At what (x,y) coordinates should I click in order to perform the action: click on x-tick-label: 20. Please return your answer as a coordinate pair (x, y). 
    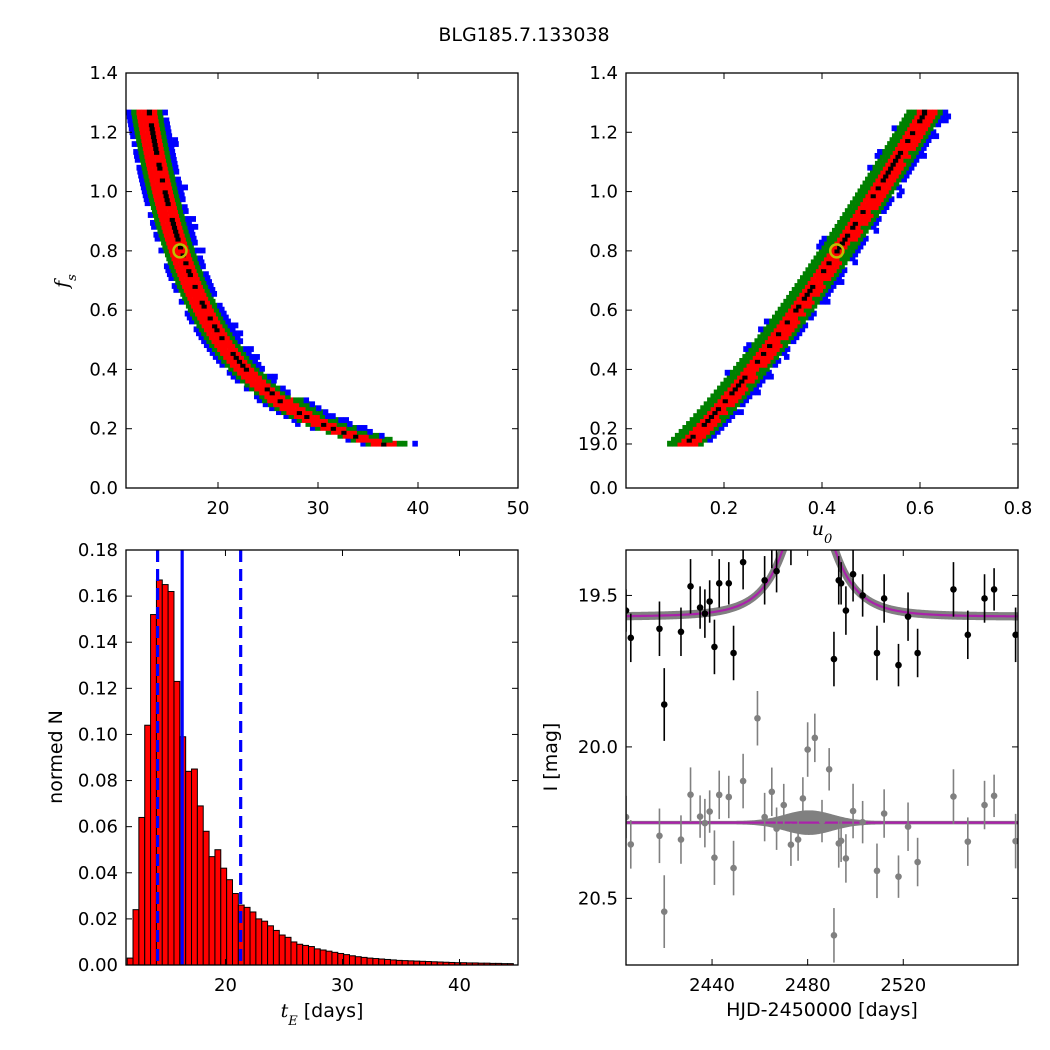
    Looking at the image, I should click on (225, 985).